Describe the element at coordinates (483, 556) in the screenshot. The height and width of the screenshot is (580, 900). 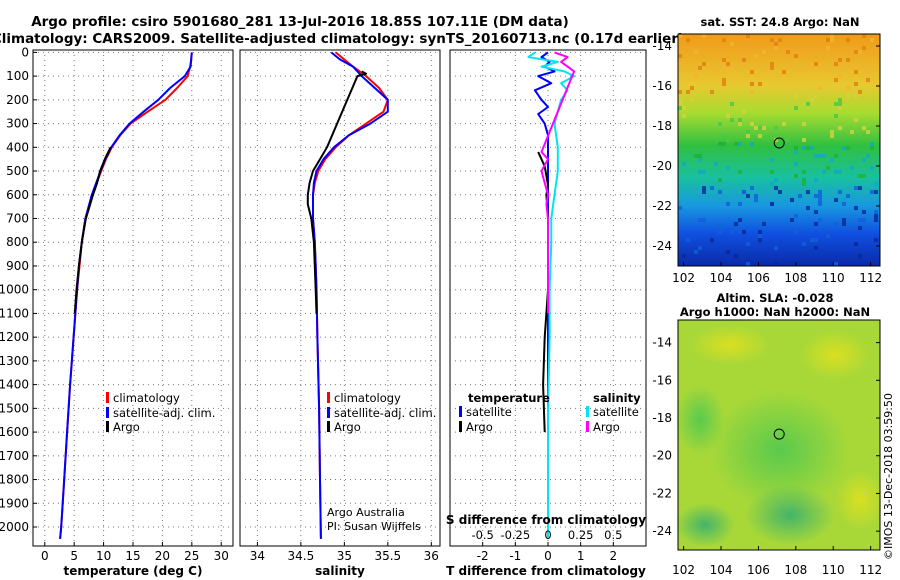
I see `x-tick-label: -2` at that location.